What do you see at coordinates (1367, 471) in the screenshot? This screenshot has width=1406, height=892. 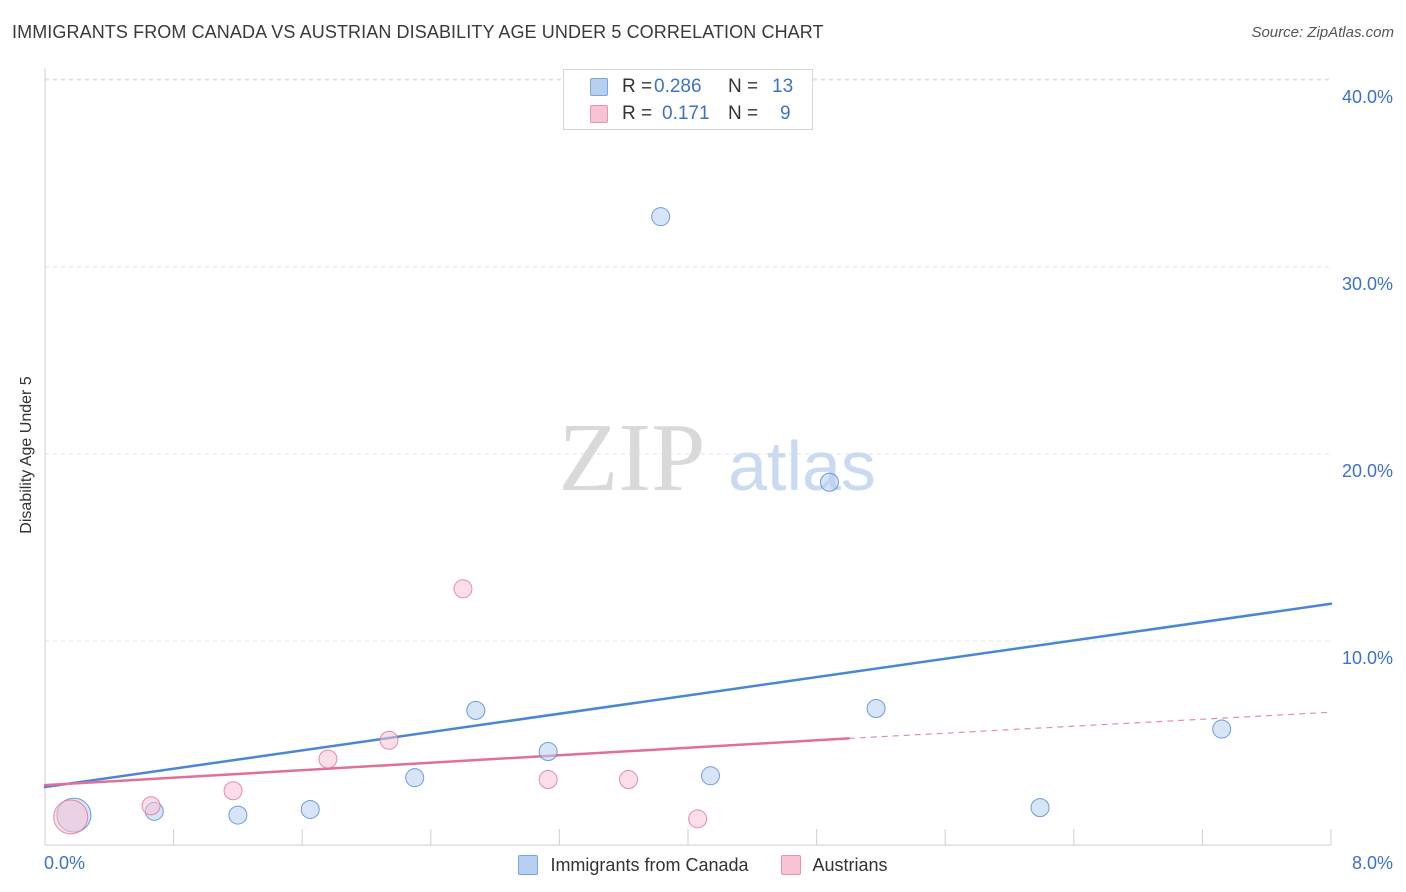 I see `y-tick-label: 20.0%` at bounding box center [1367, 471].